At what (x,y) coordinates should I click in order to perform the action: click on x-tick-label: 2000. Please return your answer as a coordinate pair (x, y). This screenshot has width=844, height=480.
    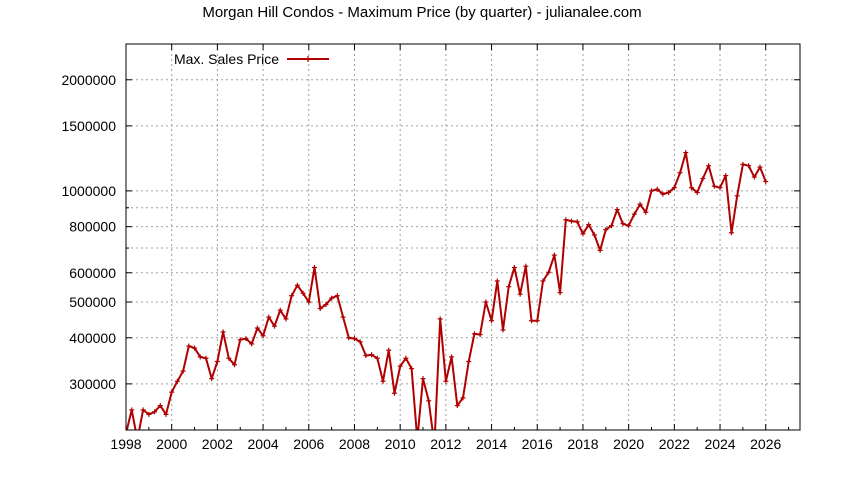
    Looking at the image, I should click on (171, 444).